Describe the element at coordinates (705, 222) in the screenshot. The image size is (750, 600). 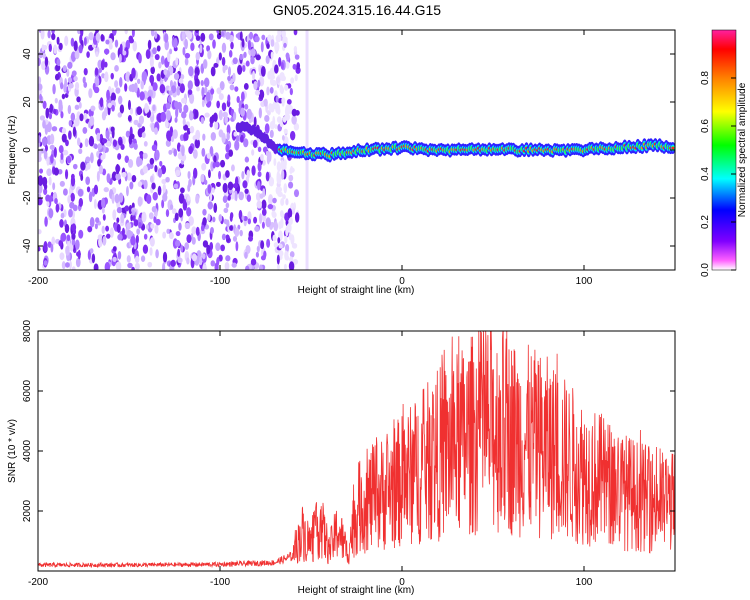
I see `colorbar-tick-label: 0.2` at that location.